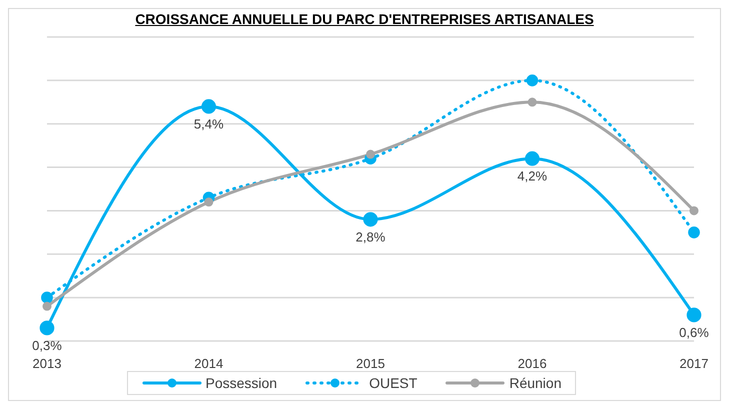  What do you see at coordinates (242, 383) in the screenshot?
I see `legend-label: Possession` at bounding box center [242, 383].